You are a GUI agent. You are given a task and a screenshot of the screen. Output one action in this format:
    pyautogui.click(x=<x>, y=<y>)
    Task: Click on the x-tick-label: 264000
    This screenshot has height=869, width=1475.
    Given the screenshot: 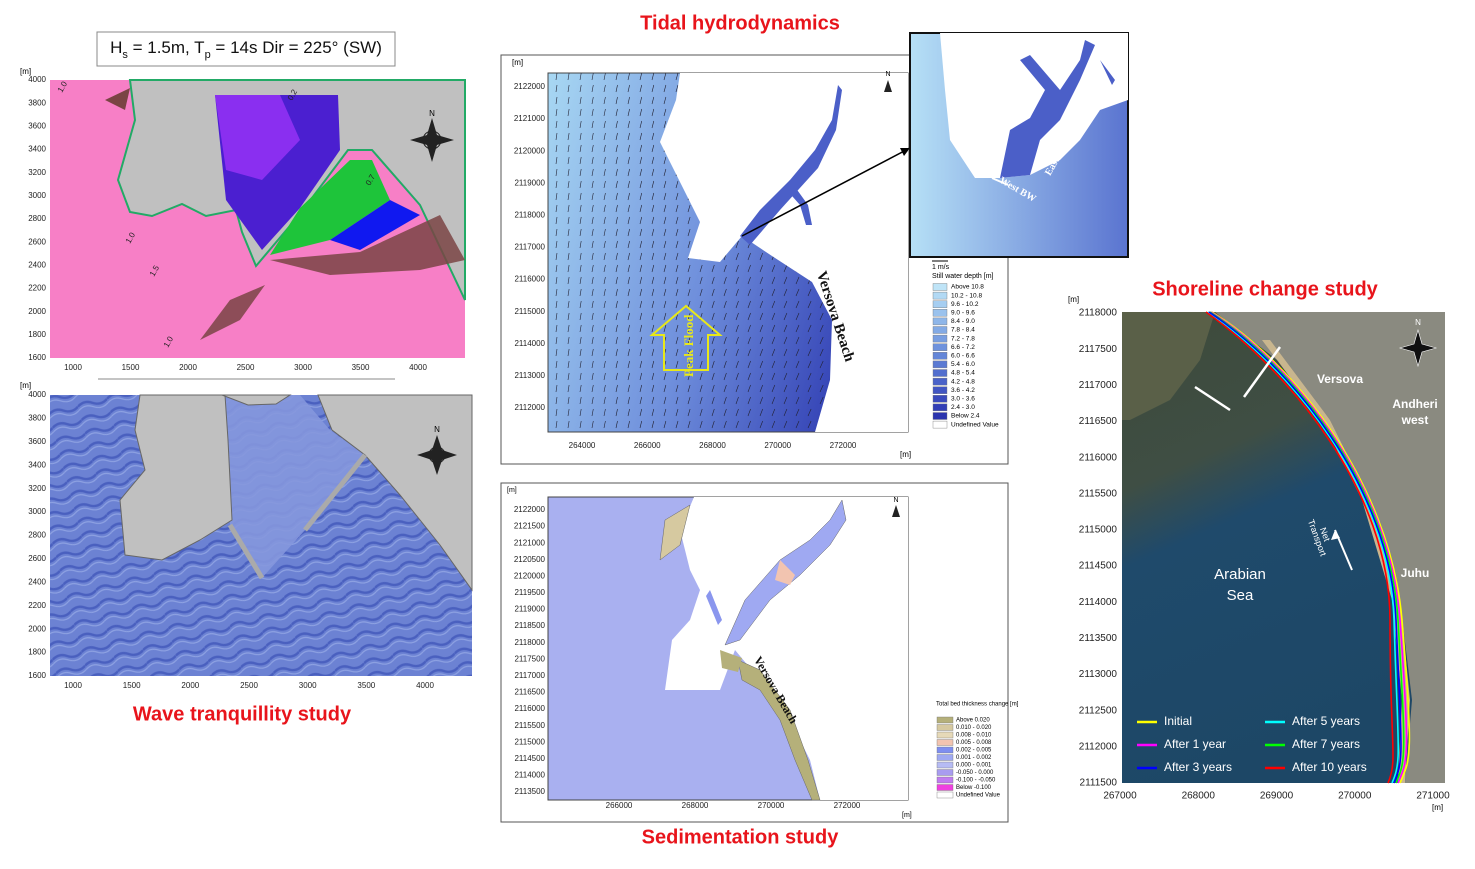 What is the action you would take?
    pyautogui.click(x=582, y=445)
    